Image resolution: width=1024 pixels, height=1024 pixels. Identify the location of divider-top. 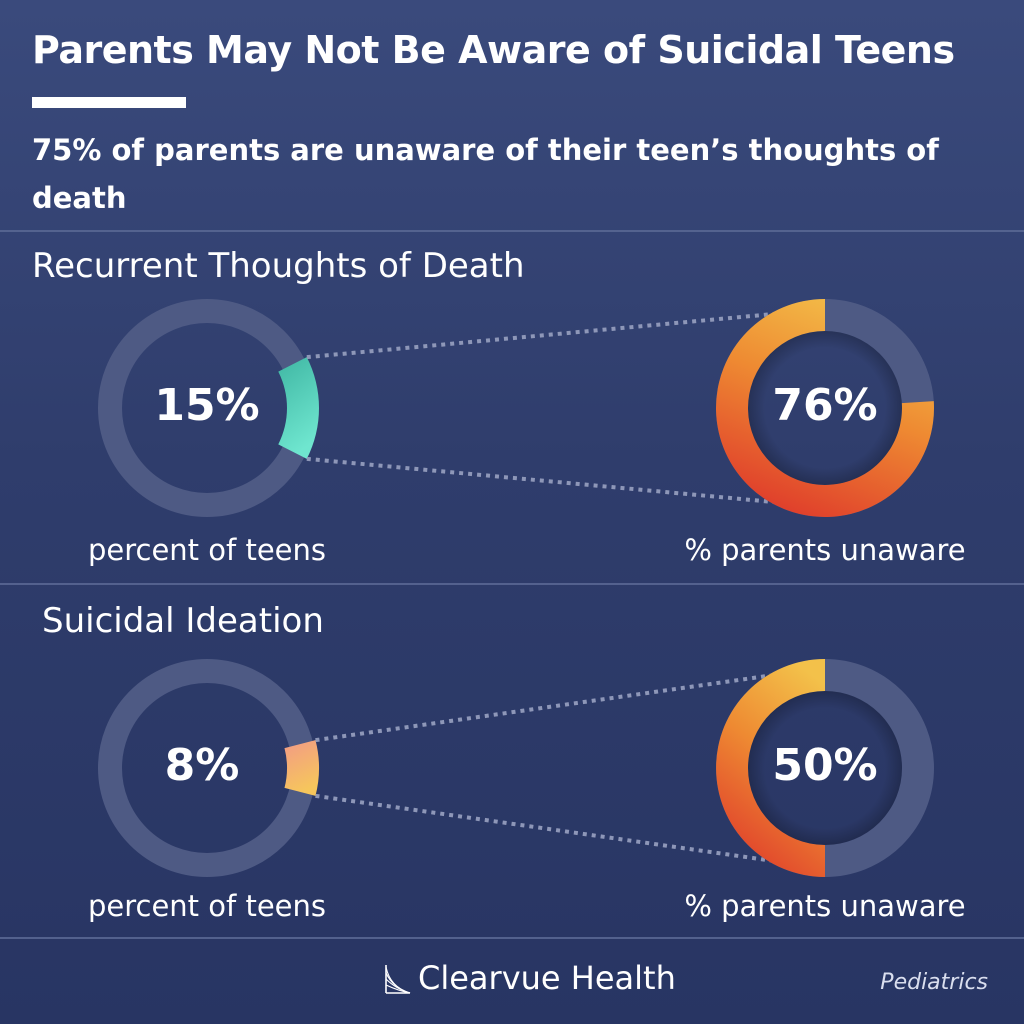
(512, 231).